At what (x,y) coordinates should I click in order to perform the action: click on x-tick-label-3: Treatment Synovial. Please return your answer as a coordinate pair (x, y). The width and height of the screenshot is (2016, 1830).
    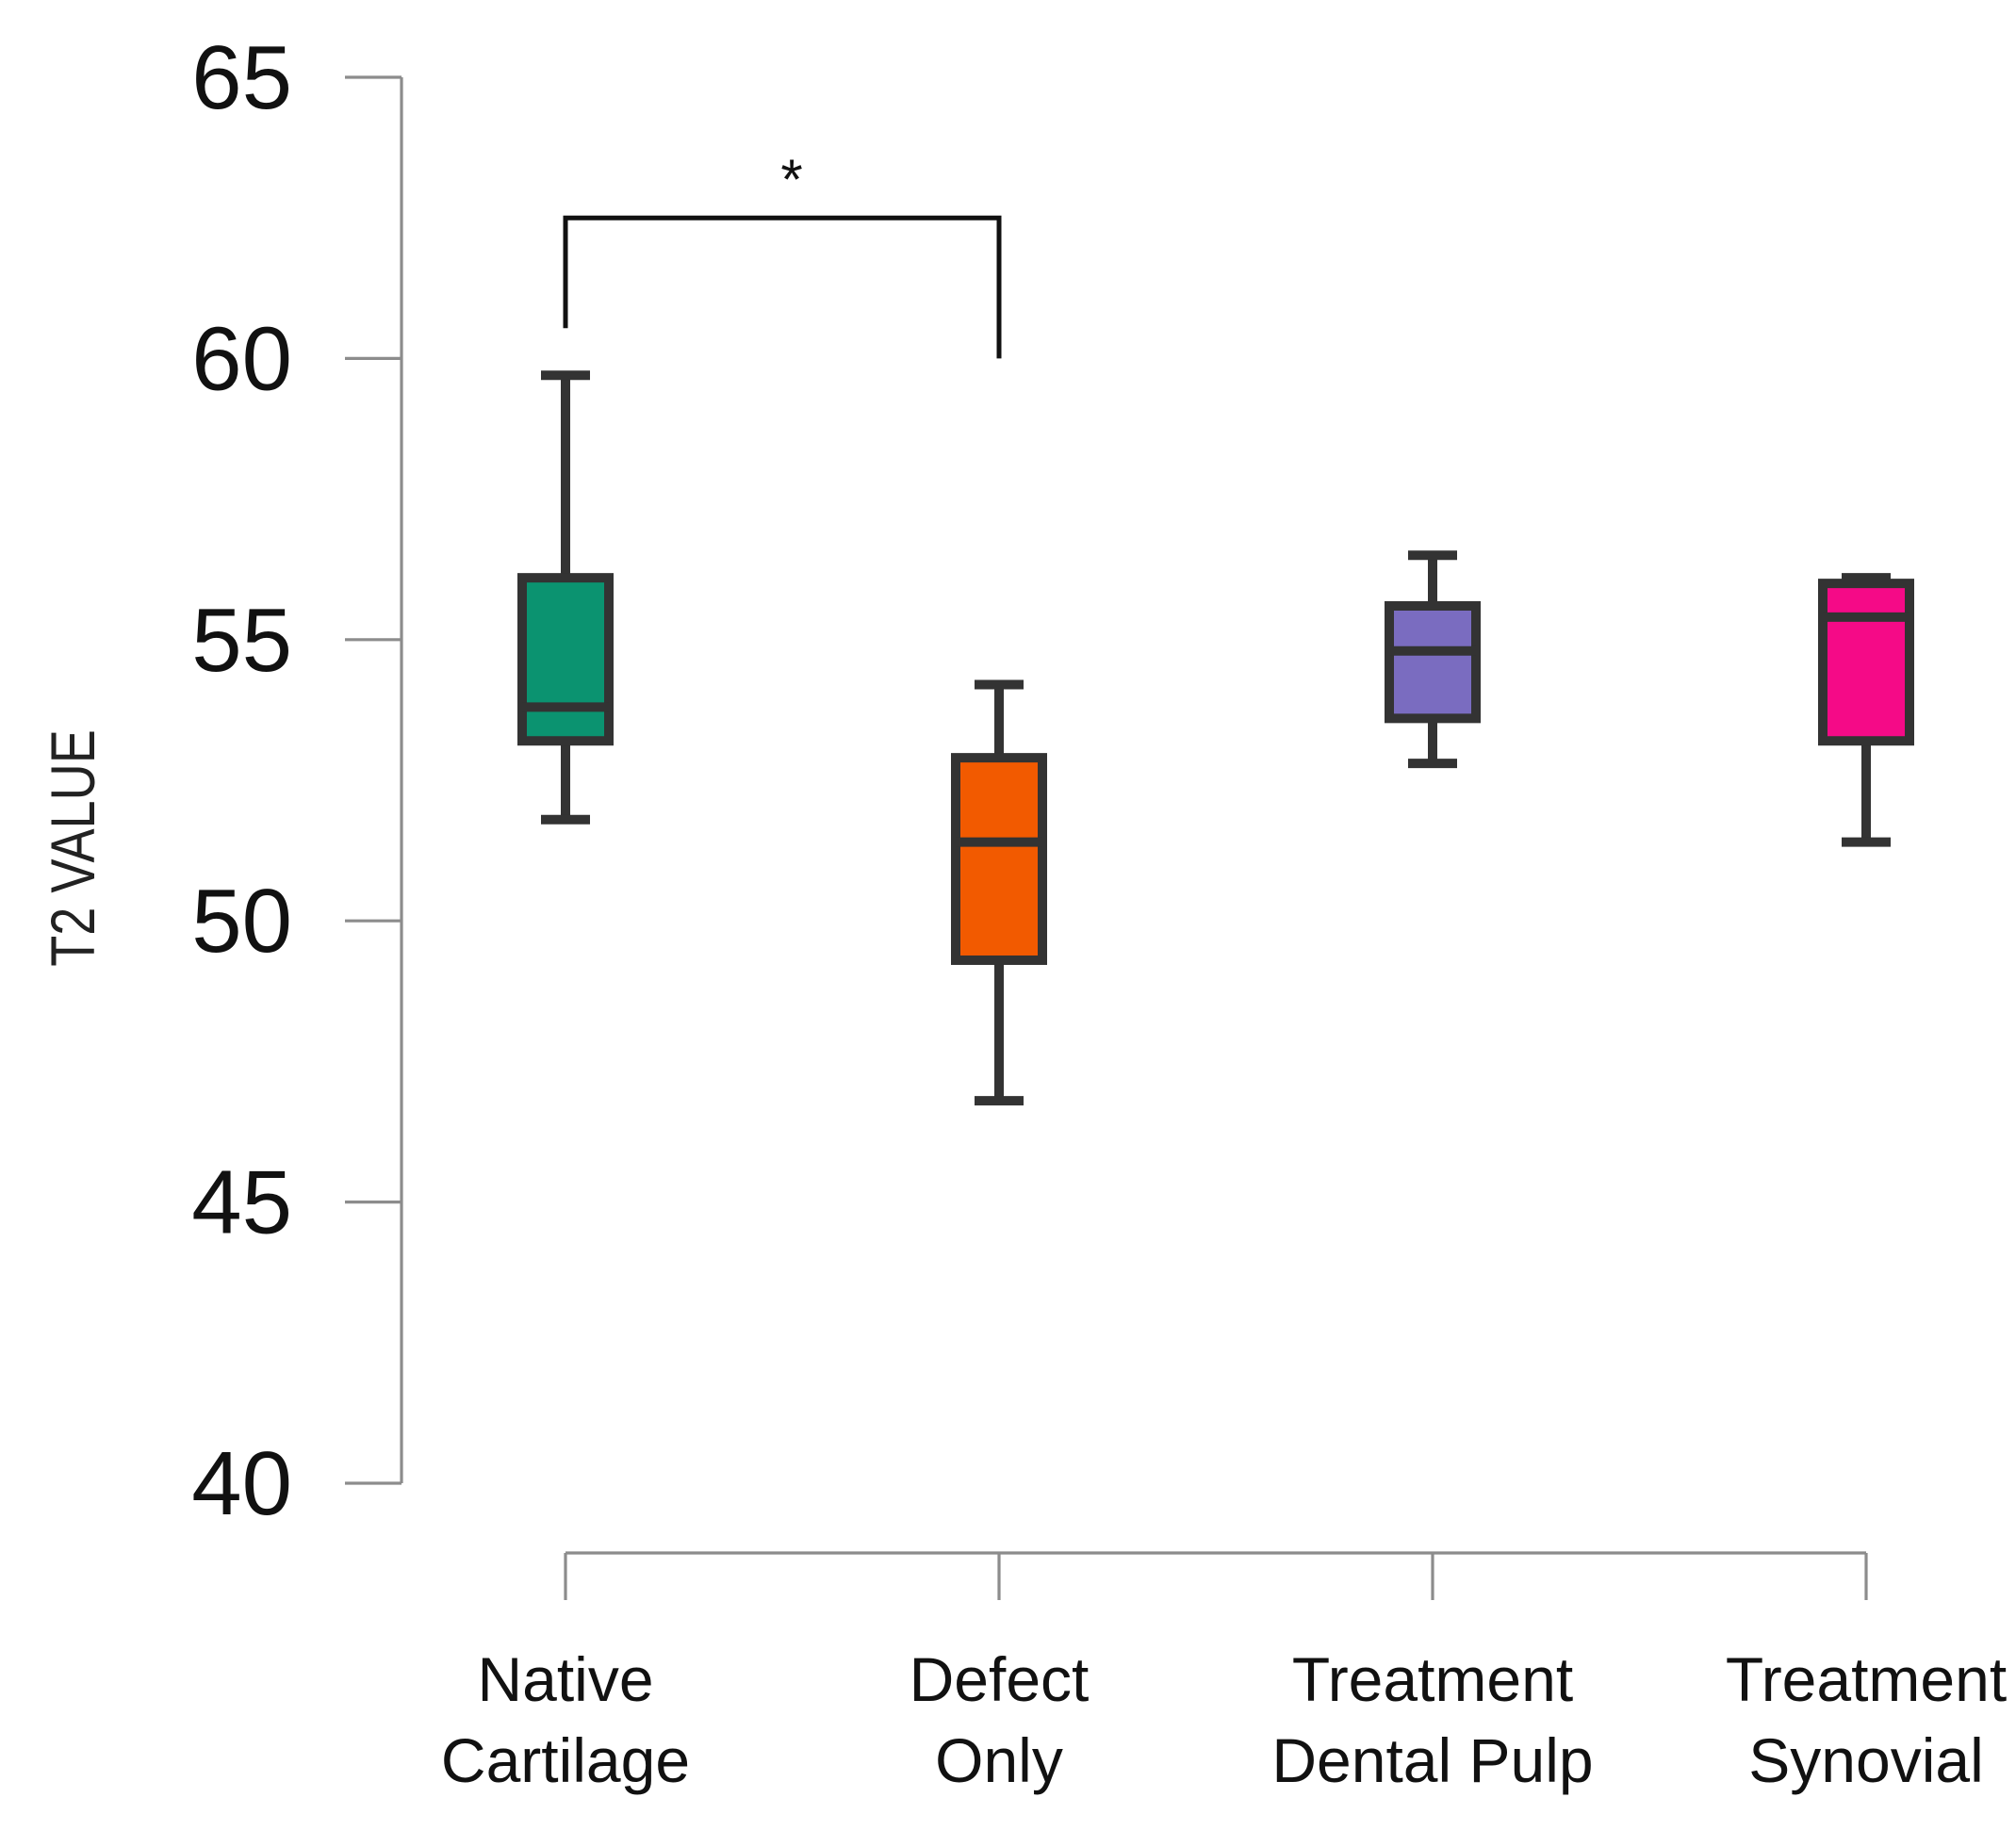
    Looking at the image, I should click on (1866, 1719).